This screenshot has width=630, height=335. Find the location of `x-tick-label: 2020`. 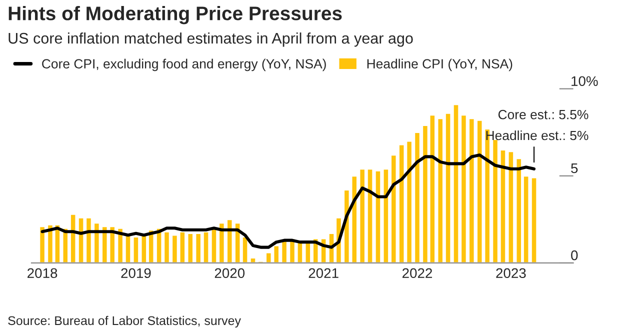

x-tick-label: 2020 is located at coordinates (229, 273).